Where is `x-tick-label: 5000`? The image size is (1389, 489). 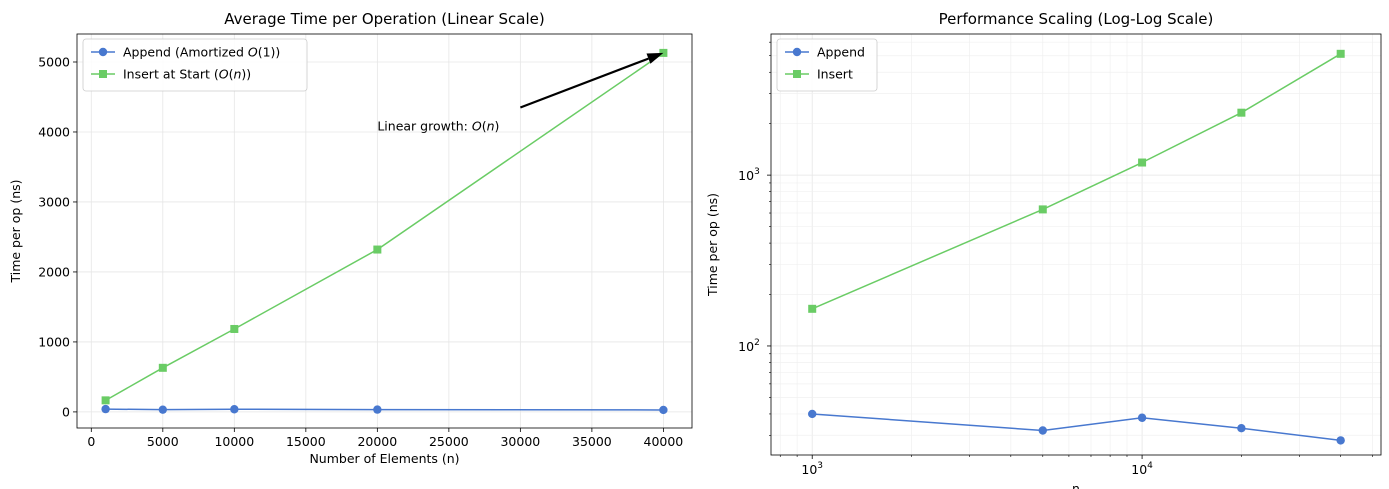
x-tick-label: 5000 is located at coordinates (163, 441).